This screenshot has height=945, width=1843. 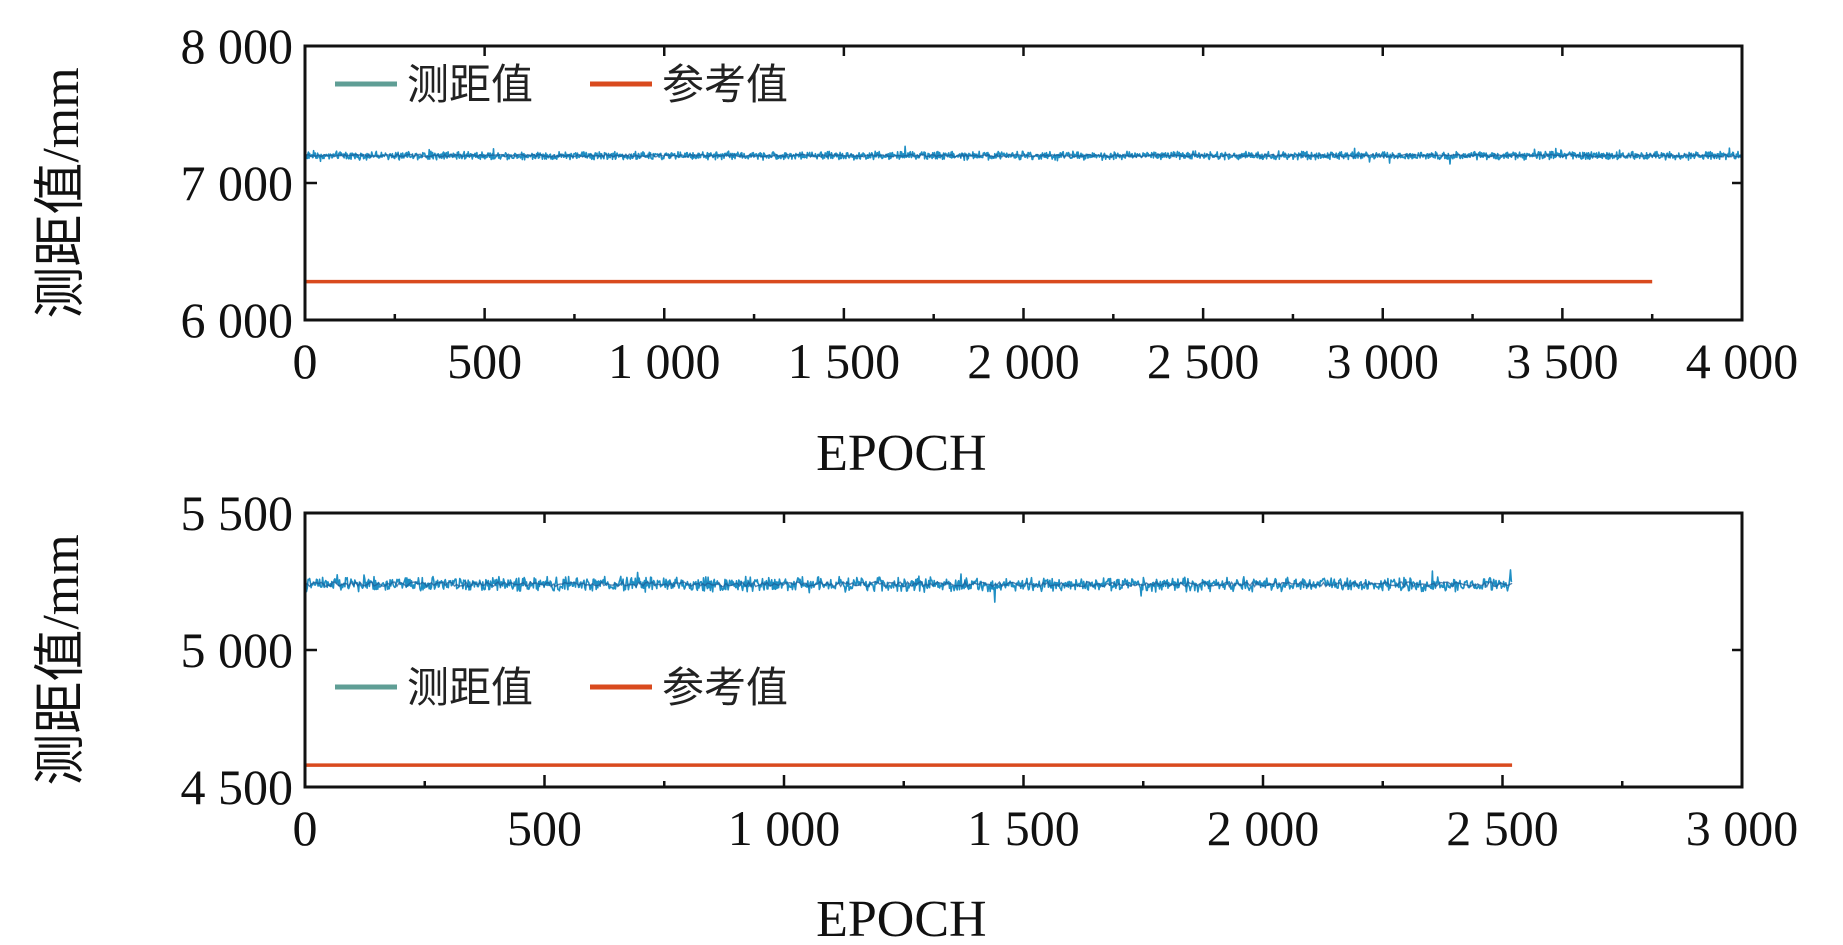 What do you see at coordinates (237, 787) in the screenshot?
I see `y-tick-label: 4 500` at bounding box center [237, 787].